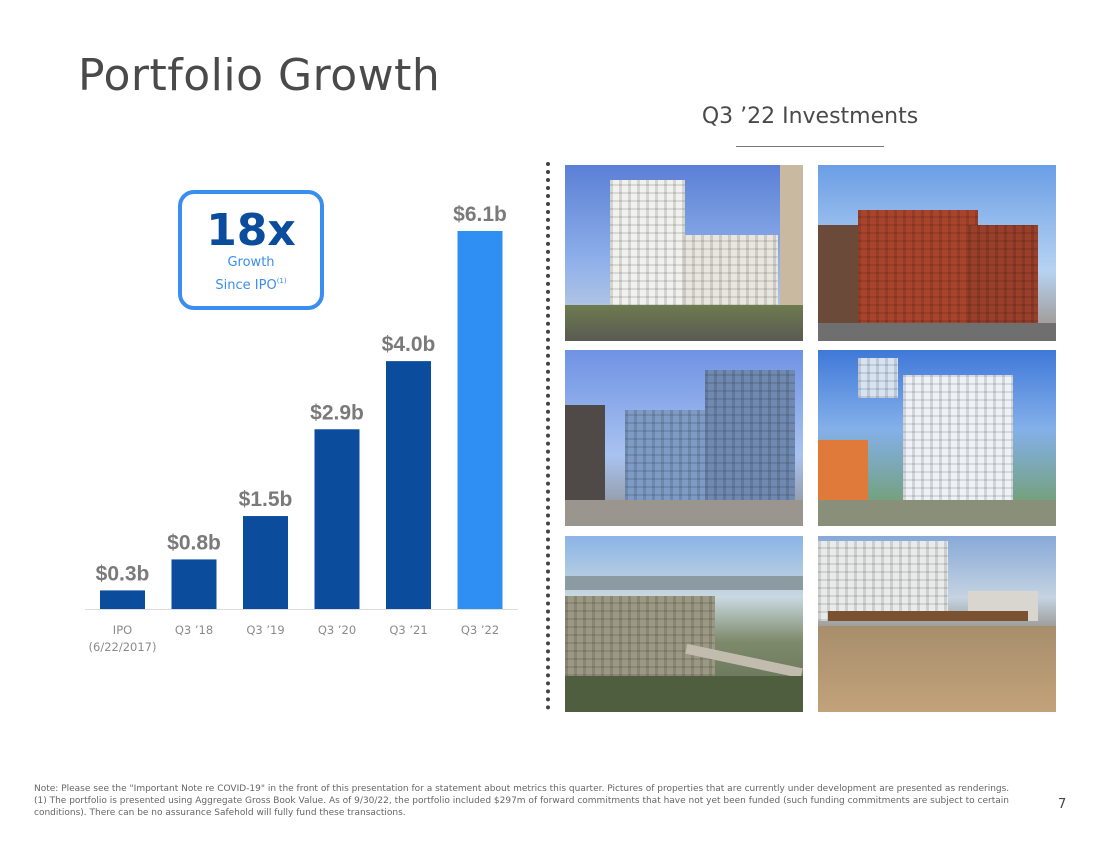  I want to click on growth-label: Growth, so click(251, 262).